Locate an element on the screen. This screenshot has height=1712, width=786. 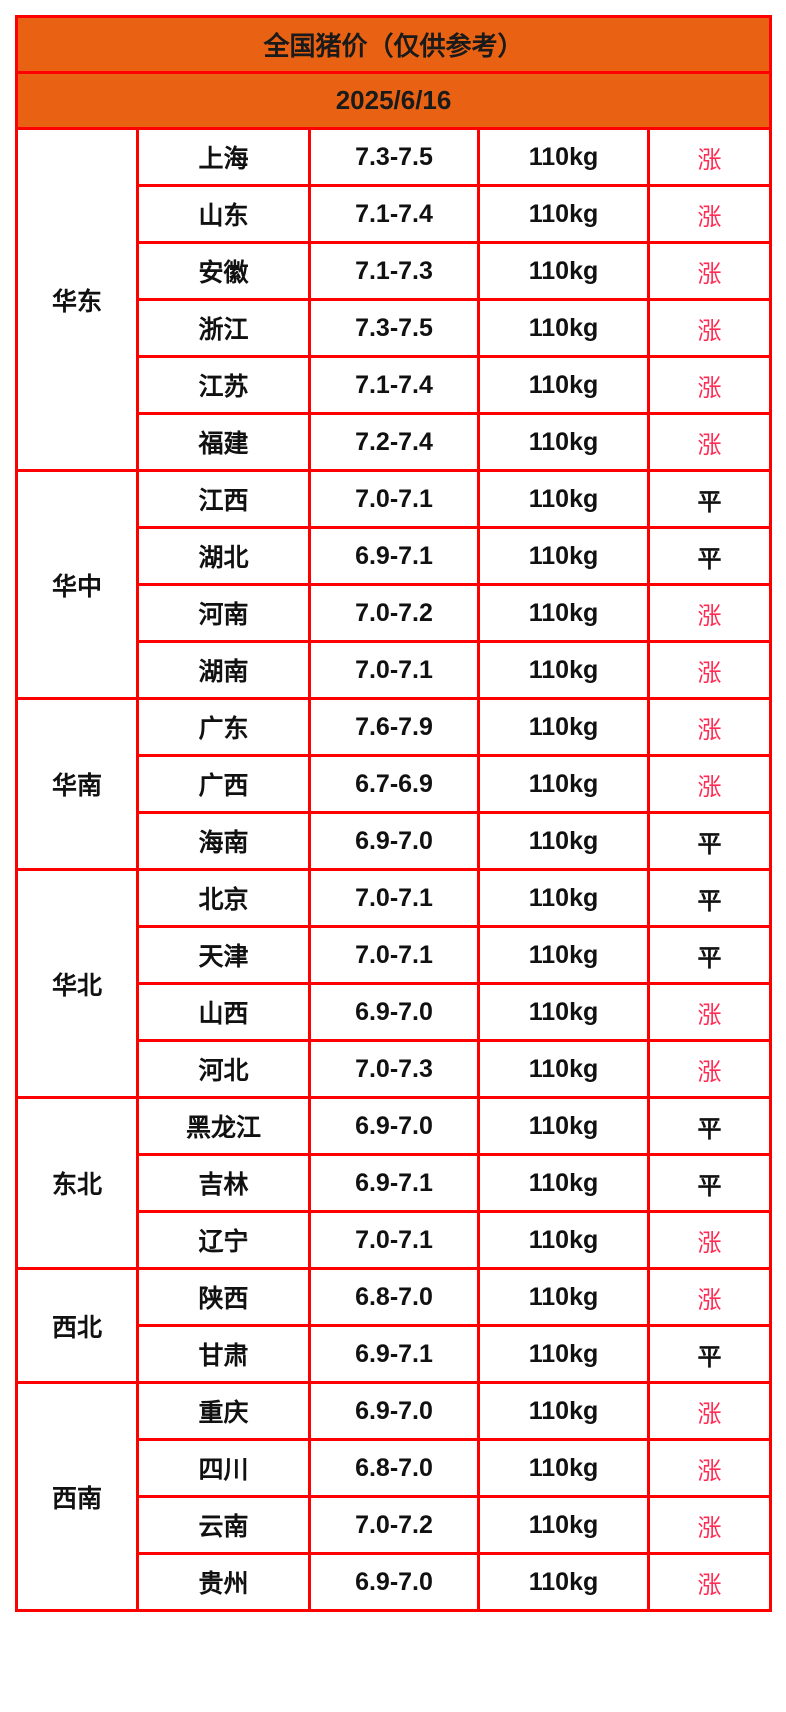
table-row: 甘肃 6.9-7.1 110kg 平 is located at coordinates (395, 1354).